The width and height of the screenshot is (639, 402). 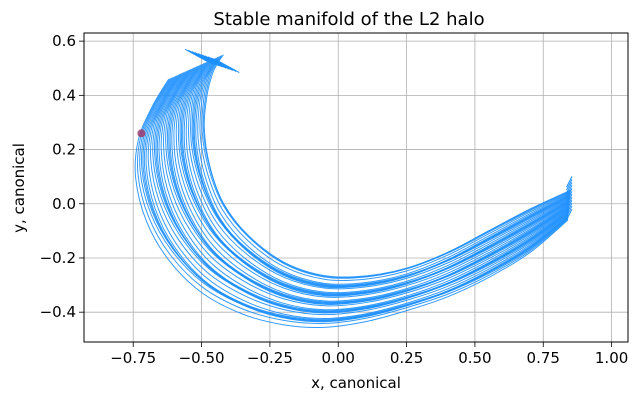 I want to click on y-tick-label-0: −0.4, so click(x=58, y=312).